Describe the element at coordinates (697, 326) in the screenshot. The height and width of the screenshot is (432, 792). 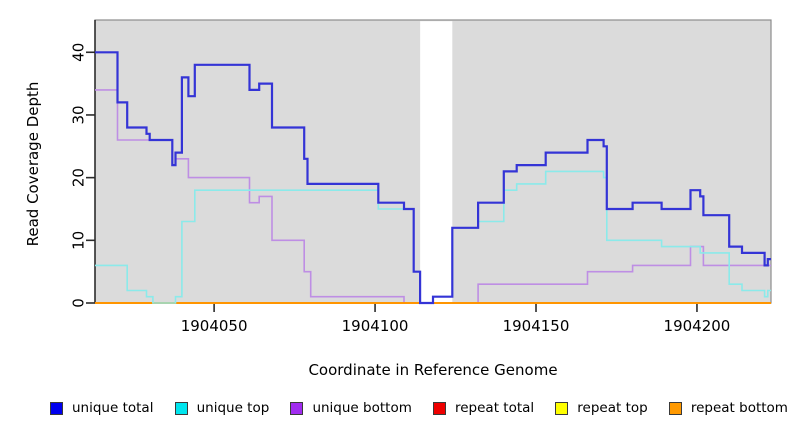
I see `x-axis-tick-label: 1904200` at that location.